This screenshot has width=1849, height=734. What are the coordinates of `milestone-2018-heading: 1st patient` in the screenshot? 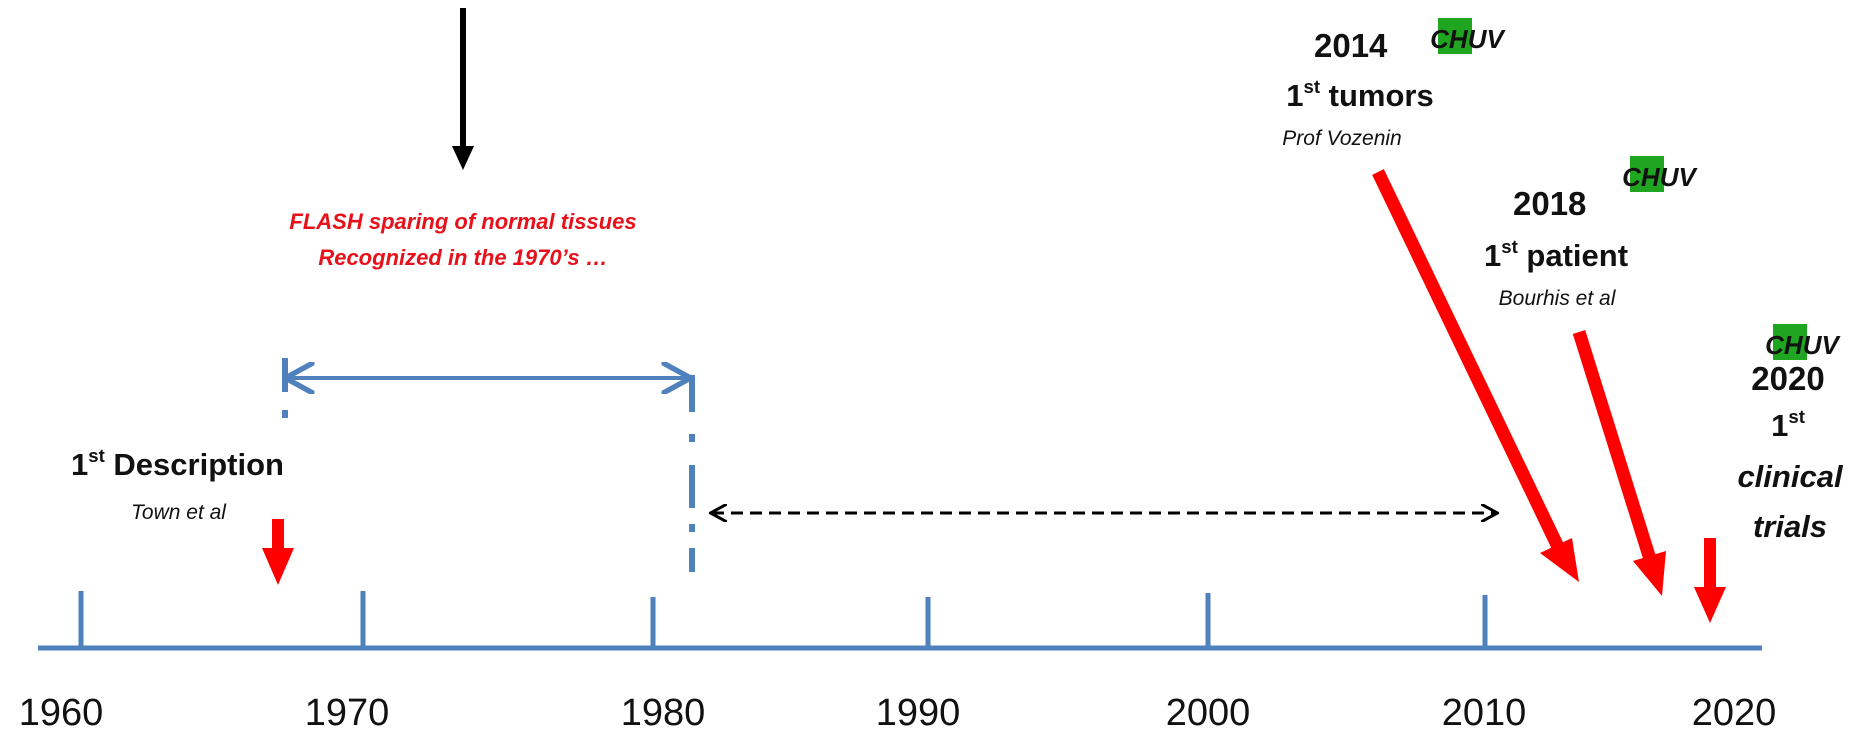 It's located at (1556, 255).